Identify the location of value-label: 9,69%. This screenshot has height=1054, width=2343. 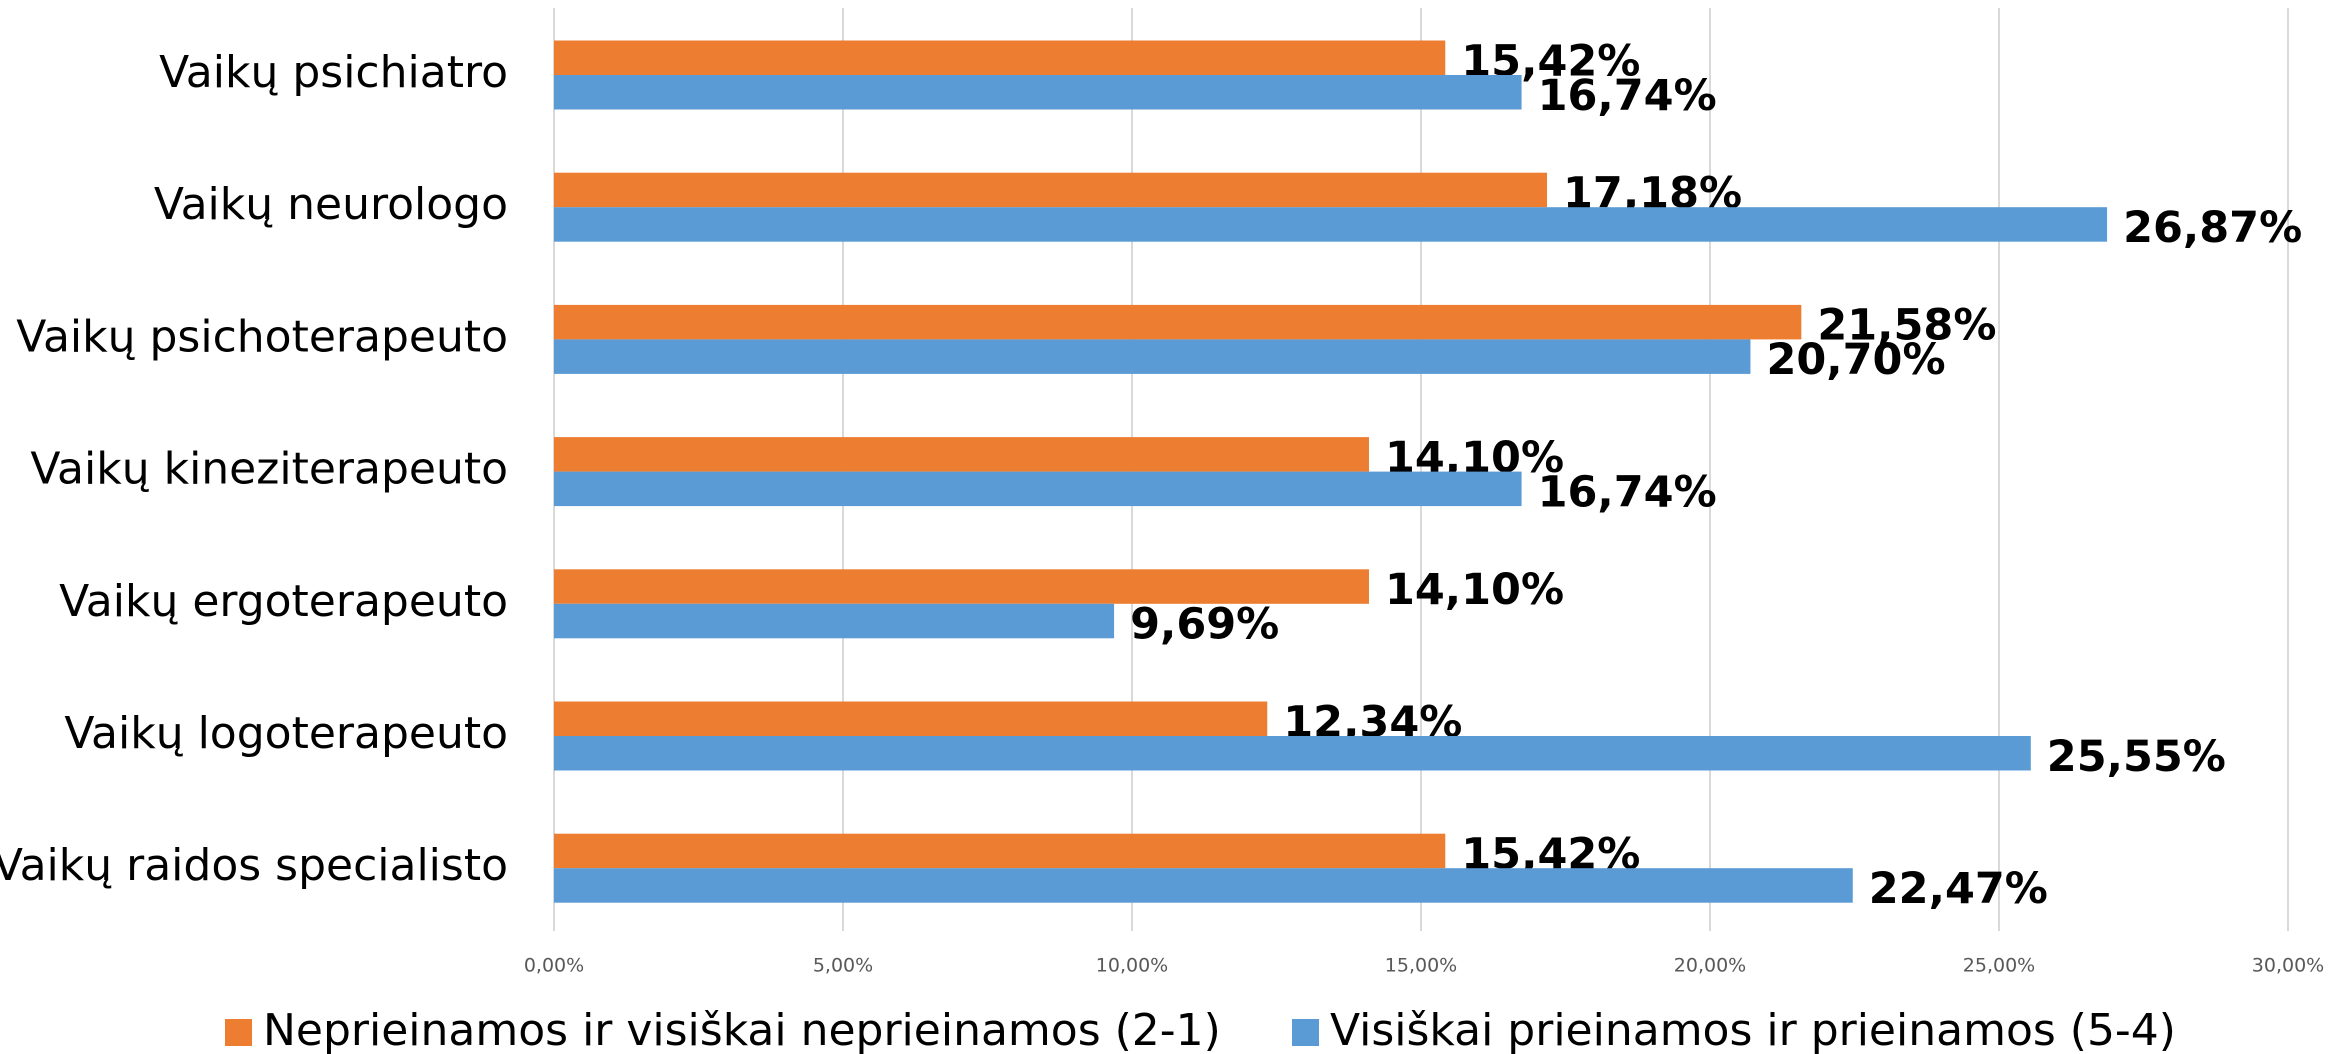
(1204, 625).